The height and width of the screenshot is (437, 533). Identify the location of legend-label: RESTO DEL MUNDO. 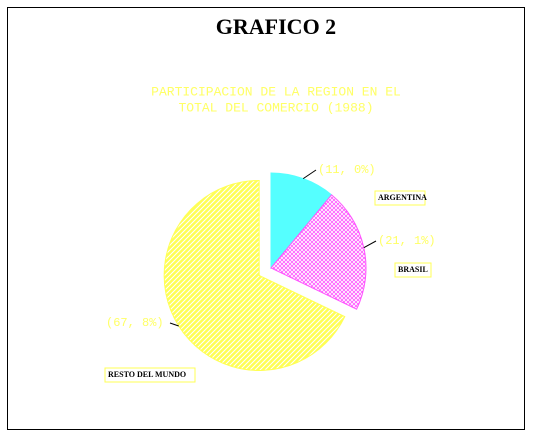
(147, 374).